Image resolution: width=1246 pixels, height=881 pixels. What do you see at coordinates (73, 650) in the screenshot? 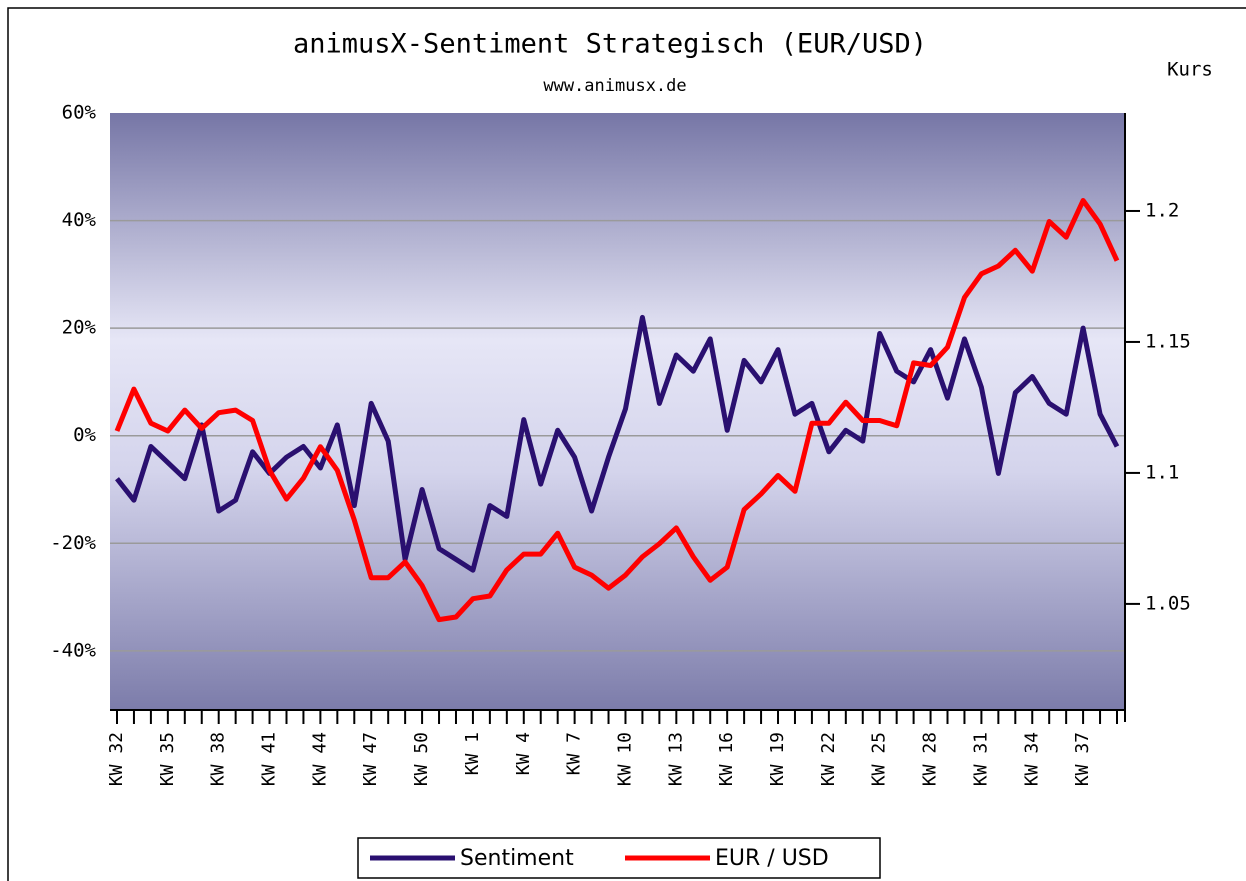
I see `y-tick-label: -40%` at bounding box center [73, 650].